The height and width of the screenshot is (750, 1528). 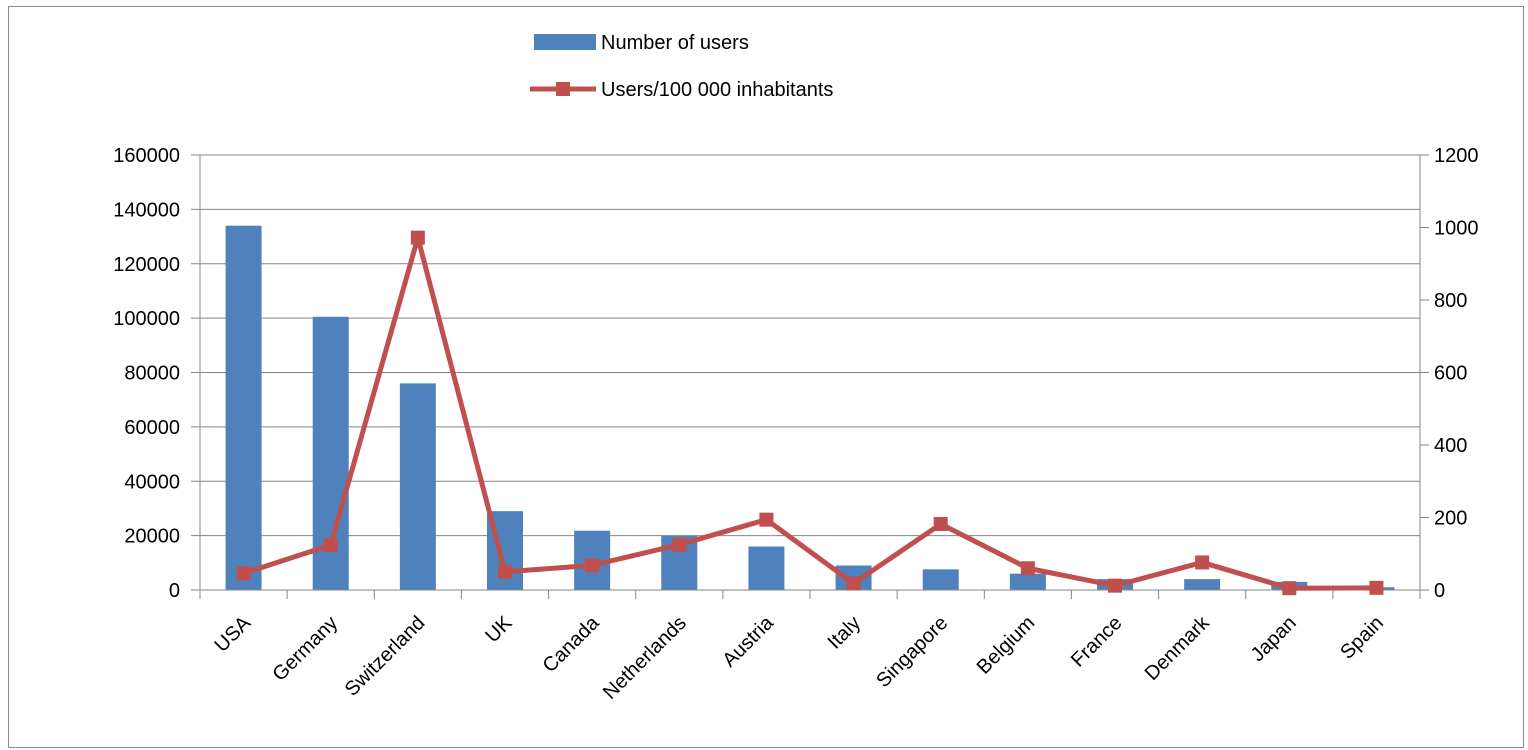 What do you see at coordinates (1362, 638) in the screenshot?
I see `x-tick-label: Spain` at bounding box center [1362, 638].